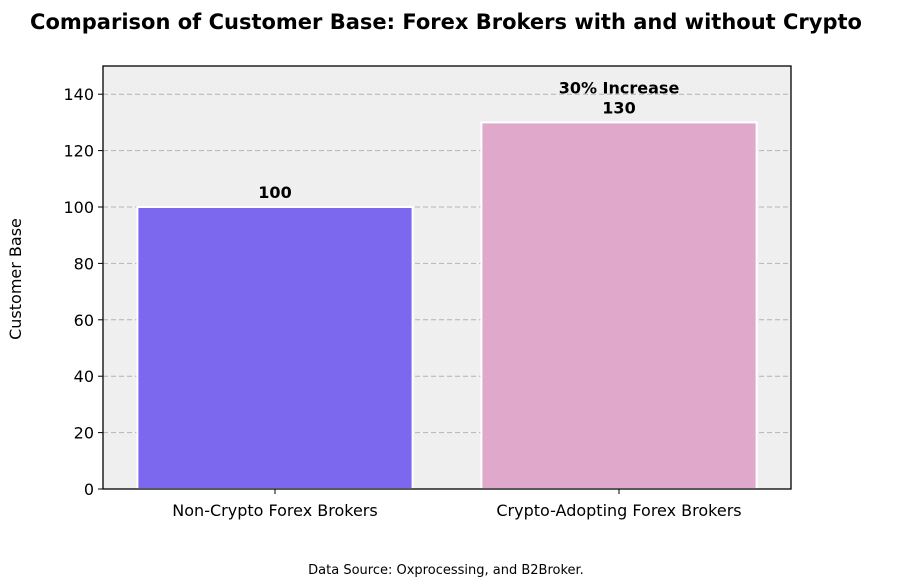 Image resolution: width=900 pixels, height=584 pixels. What do you see at coordinates (446, 570) in the screenshot?
I see `data-source-note: Data Source: Oxprocessing, and B2Broker.` at bounding box center [446, 570].